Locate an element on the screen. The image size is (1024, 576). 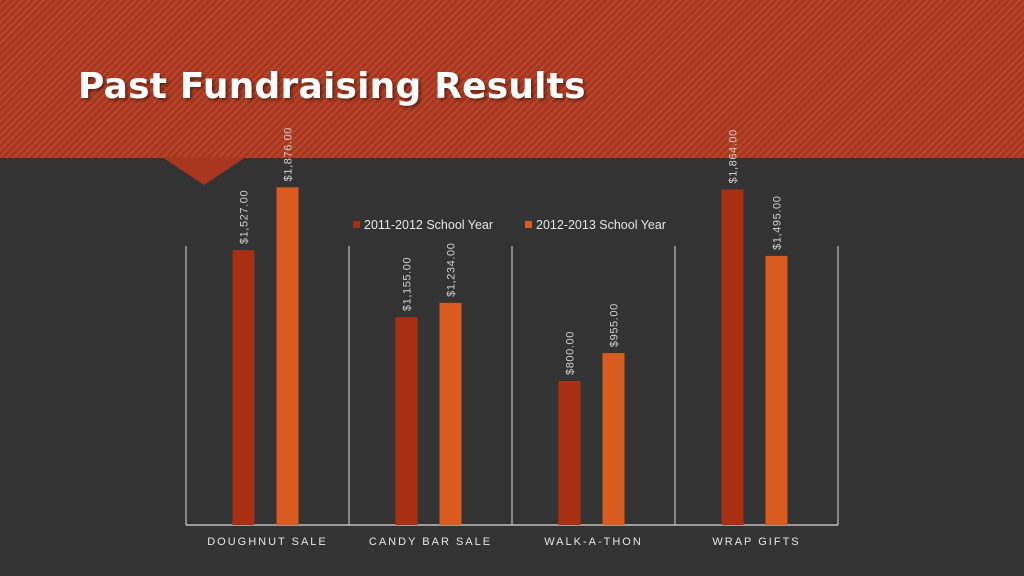
category-label: WRAP GIFTS is located at coordinates (756, 542).